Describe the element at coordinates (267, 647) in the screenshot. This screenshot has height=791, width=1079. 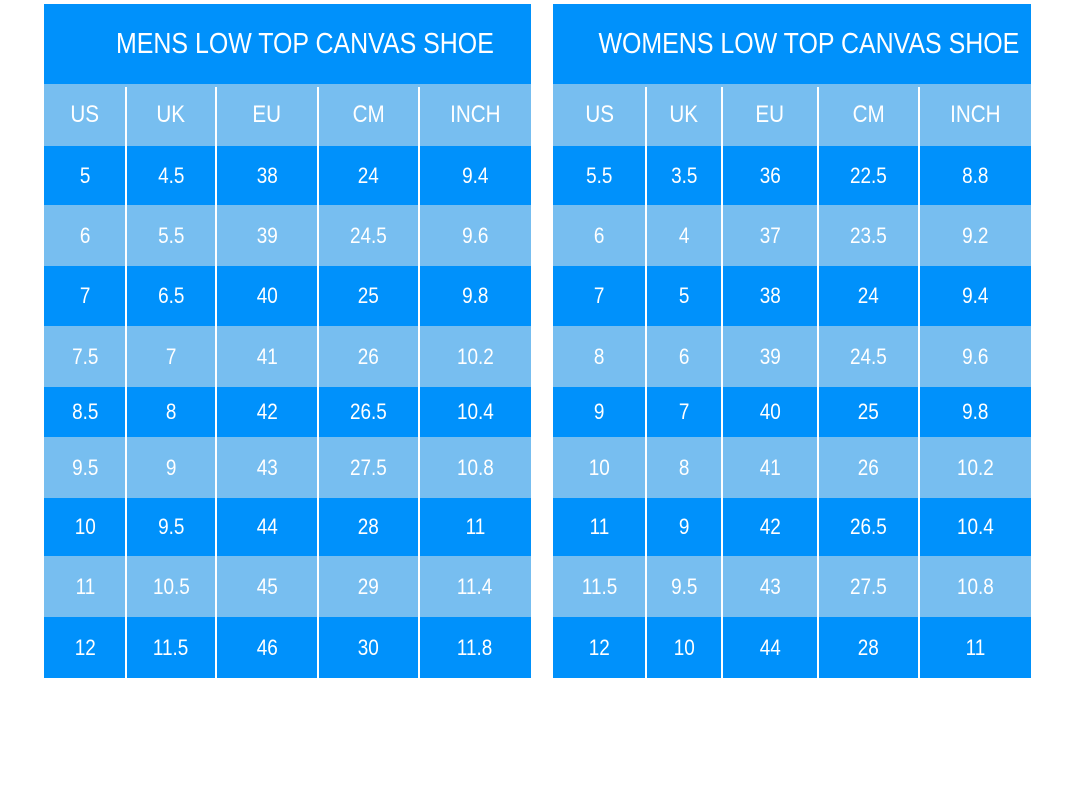
I see `table-cell: 46` at that location.